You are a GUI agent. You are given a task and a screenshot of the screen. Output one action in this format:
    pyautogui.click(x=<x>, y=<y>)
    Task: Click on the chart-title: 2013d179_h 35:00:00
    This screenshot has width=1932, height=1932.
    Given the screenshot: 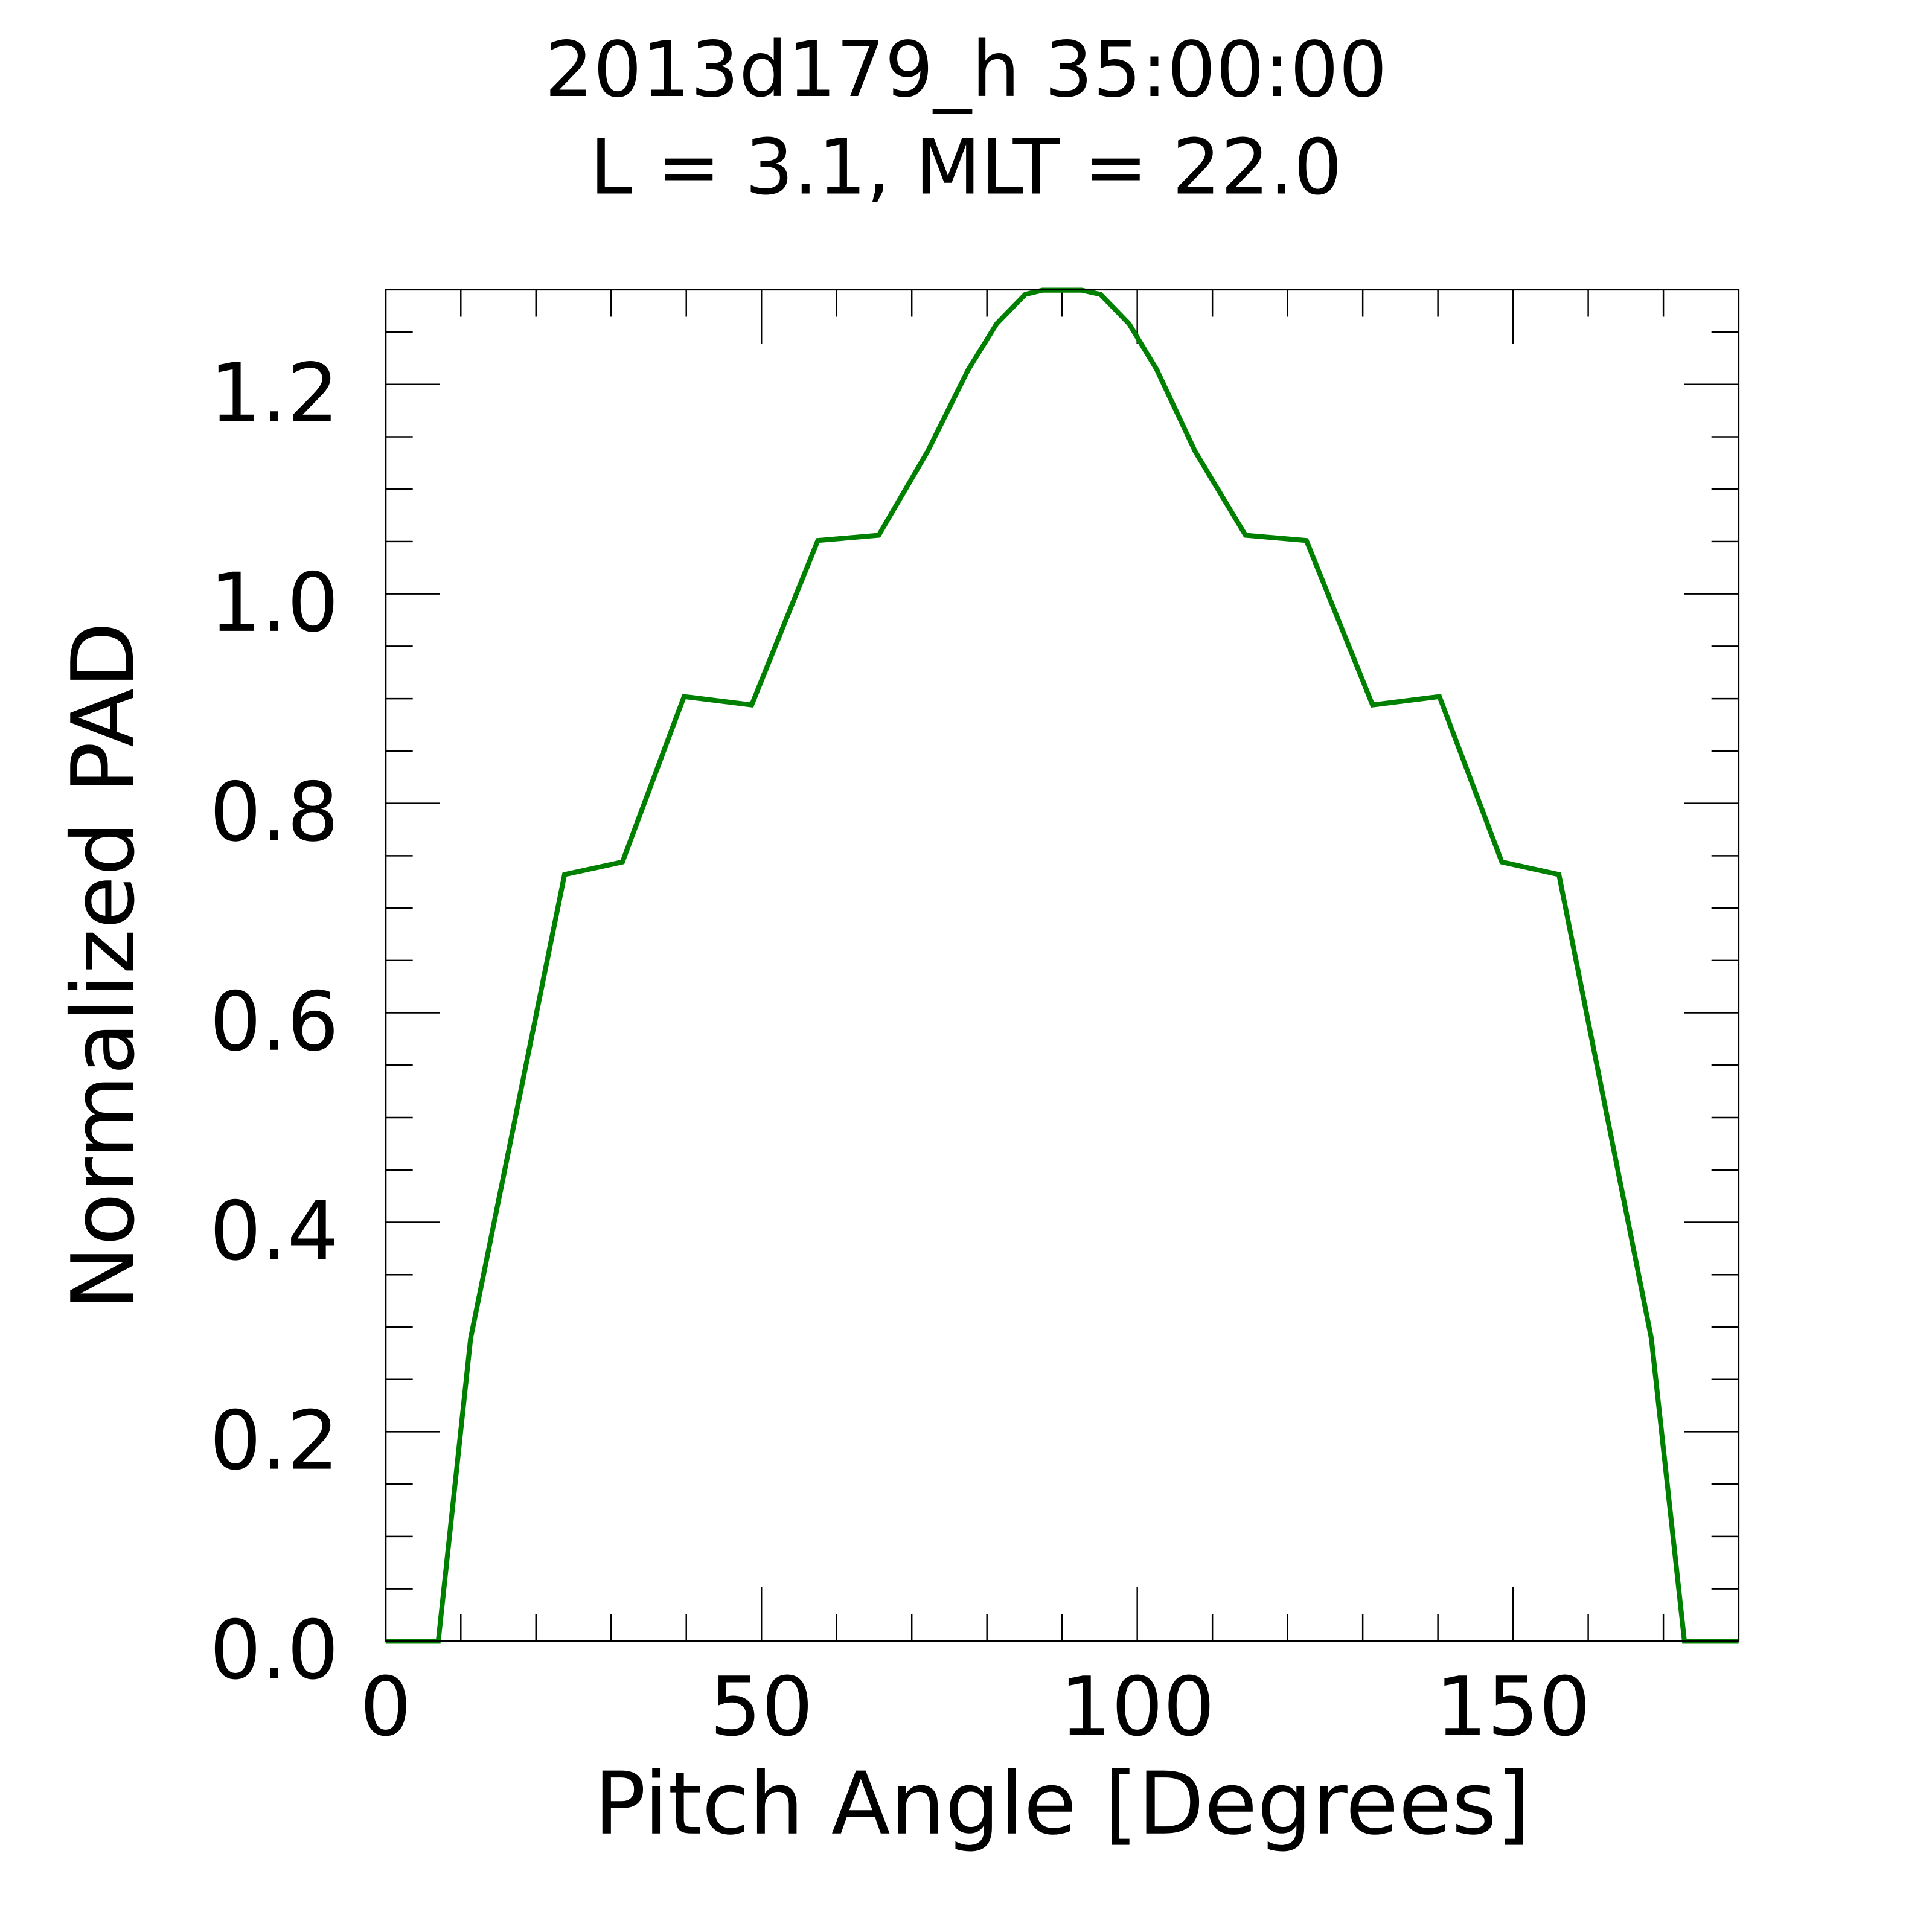 What is the action you would take?
    pyautogui.click(x=966, y=70)
    